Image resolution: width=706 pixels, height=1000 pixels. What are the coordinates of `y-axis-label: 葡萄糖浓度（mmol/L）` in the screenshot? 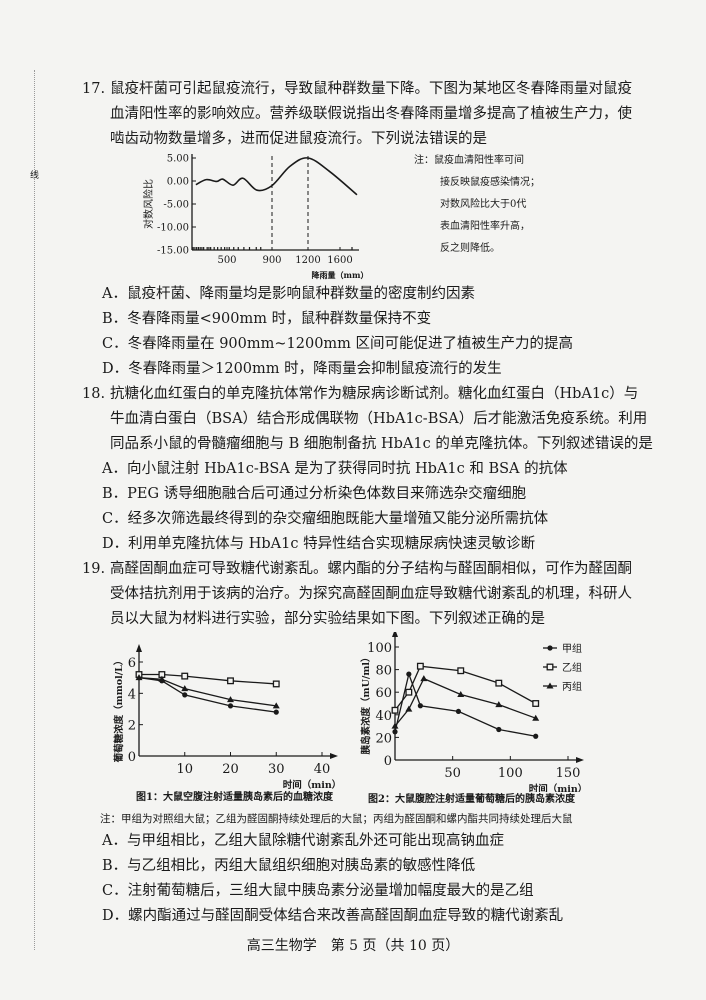 It's located at (119, 710).